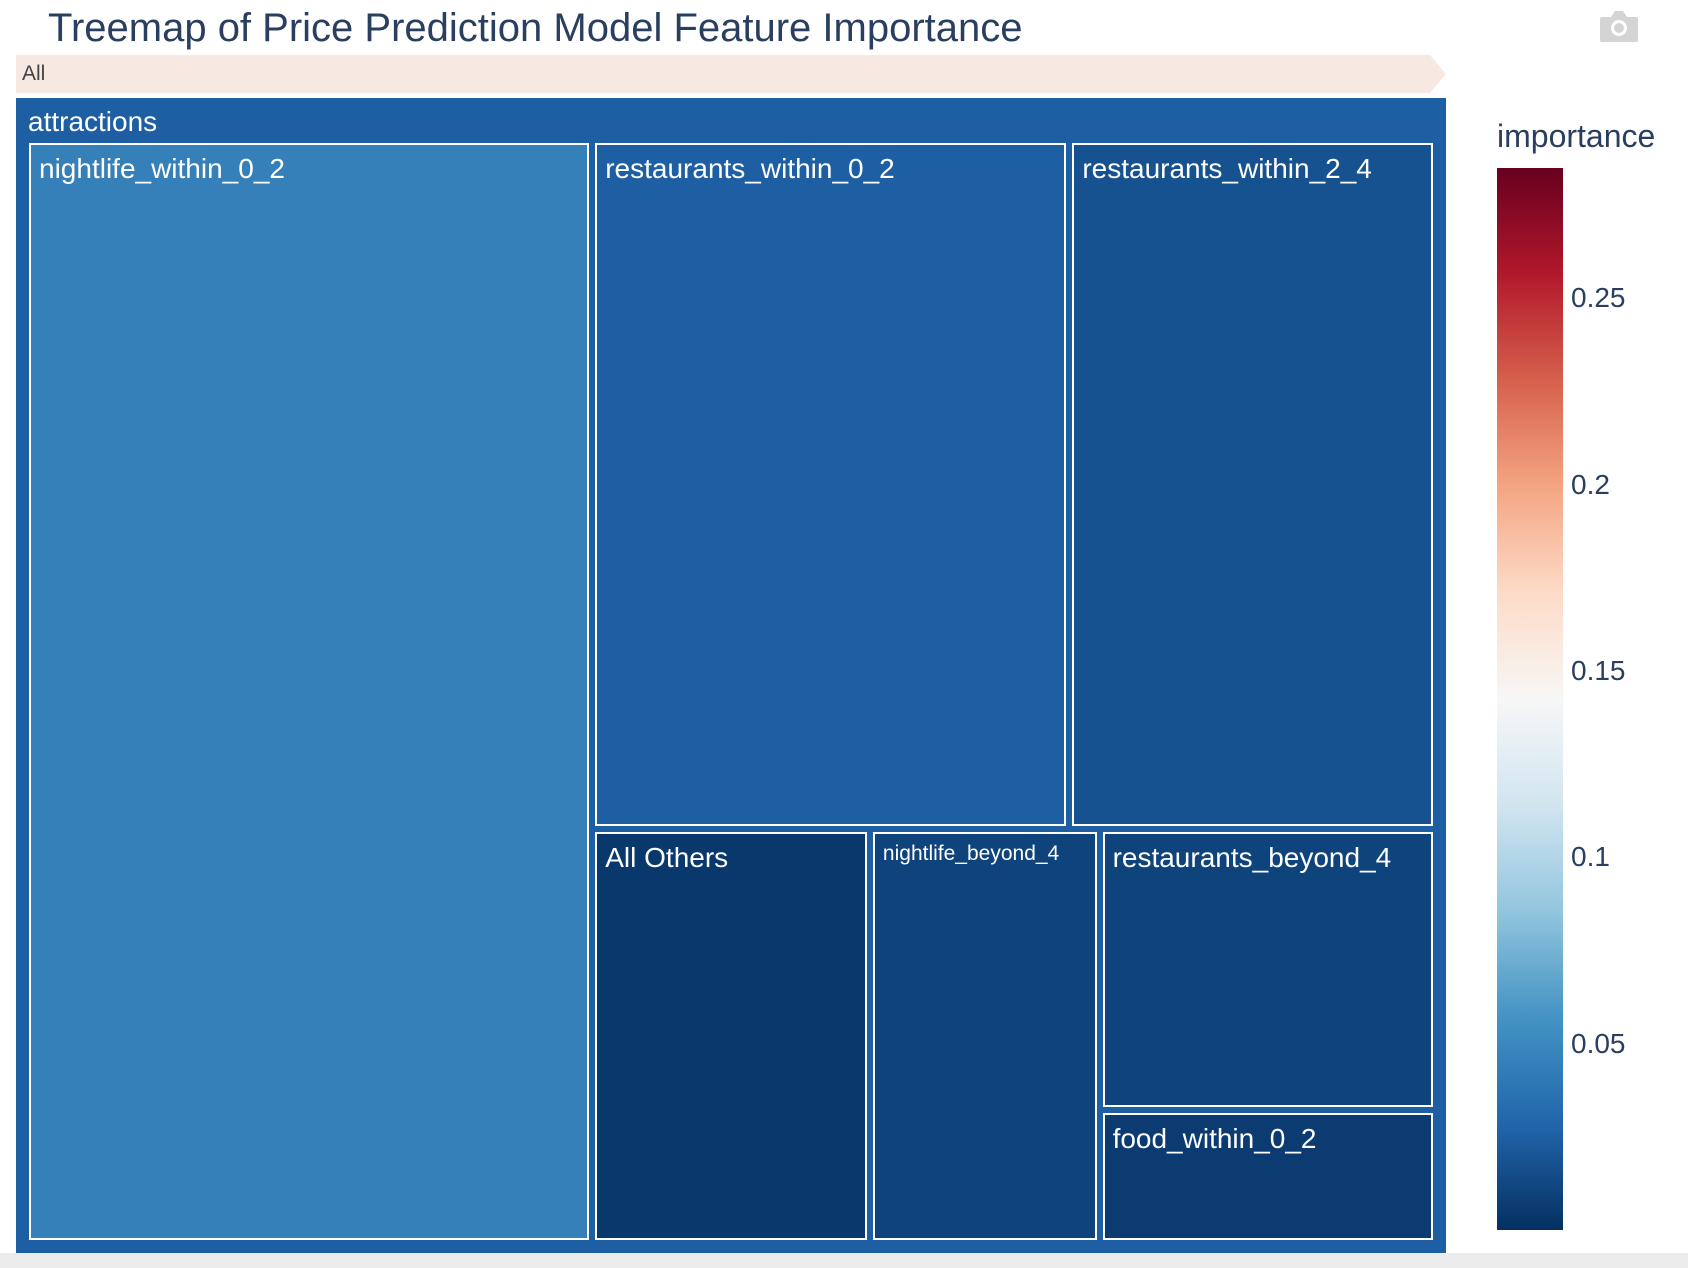  What do you see at coordinates (1227, 168) in the screenshot?
I see `tile-label: restaurants_within_2_4` at bounding box center [1227, 168].